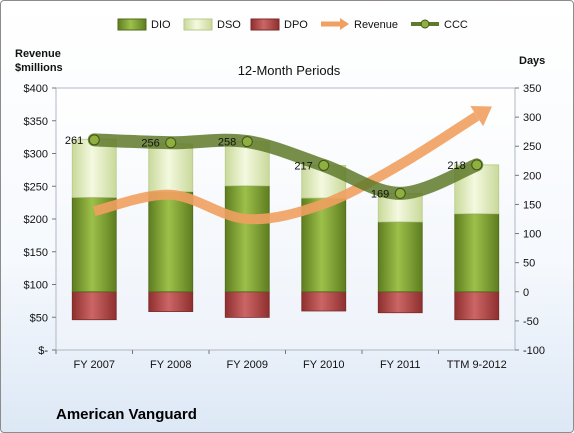 The height and width of the screenshot is (433, 574). What do you see at coordinates (425, 24) in the screenshot?
I see `legend-swatch-marker` at bounding box center [425, 24].